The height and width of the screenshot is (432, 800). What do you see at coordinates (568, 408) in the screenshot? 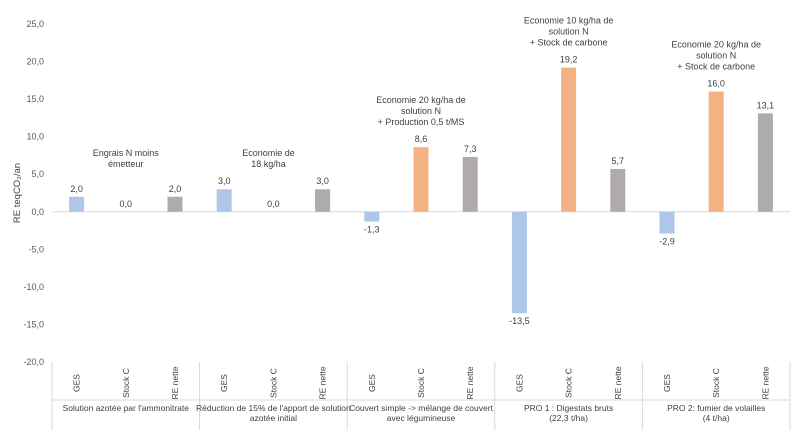
I see `group-label: PRO 1 : Digestats bruts` at bounding box center [568, 408].